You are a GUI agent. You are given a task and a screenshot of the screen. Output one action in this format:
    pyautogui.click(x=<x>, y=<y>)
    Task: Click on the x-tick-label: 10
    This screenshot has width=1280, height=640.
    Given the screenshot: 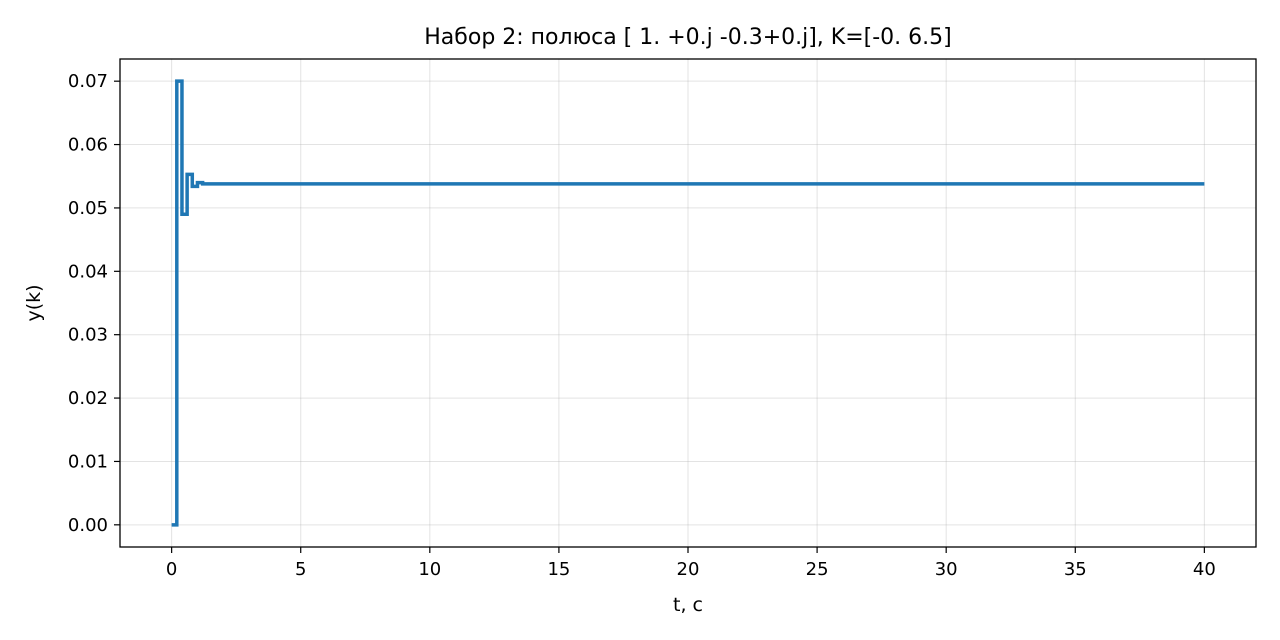 What is the action you would take?
    pyautogui.click(x=429, y=569)
    